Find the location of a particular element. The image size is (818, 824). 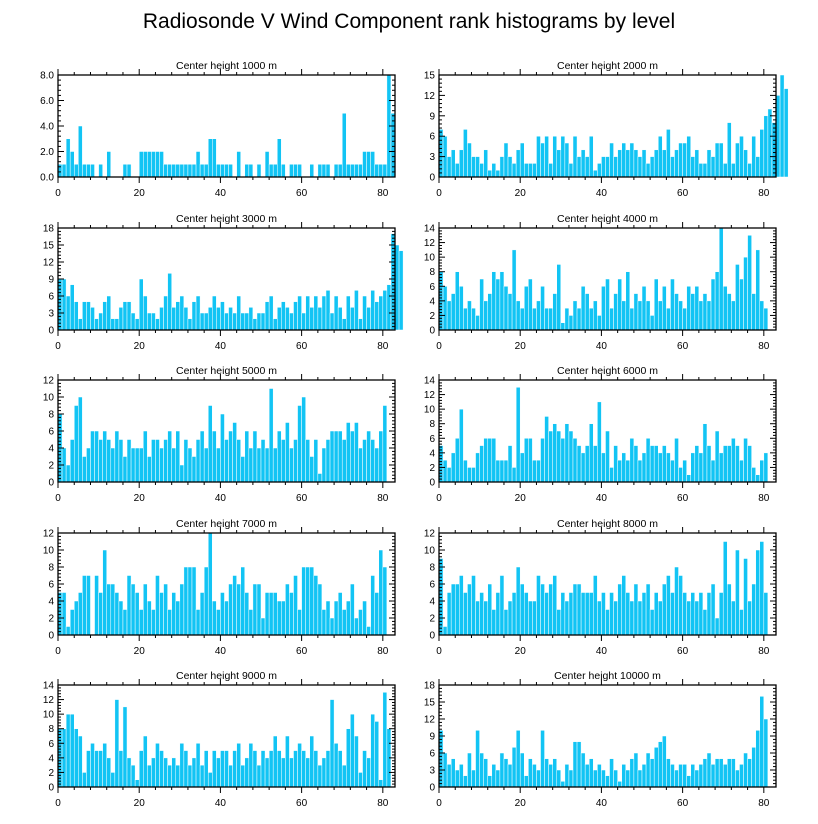

plot-frame is located at coordinates (607, 126).